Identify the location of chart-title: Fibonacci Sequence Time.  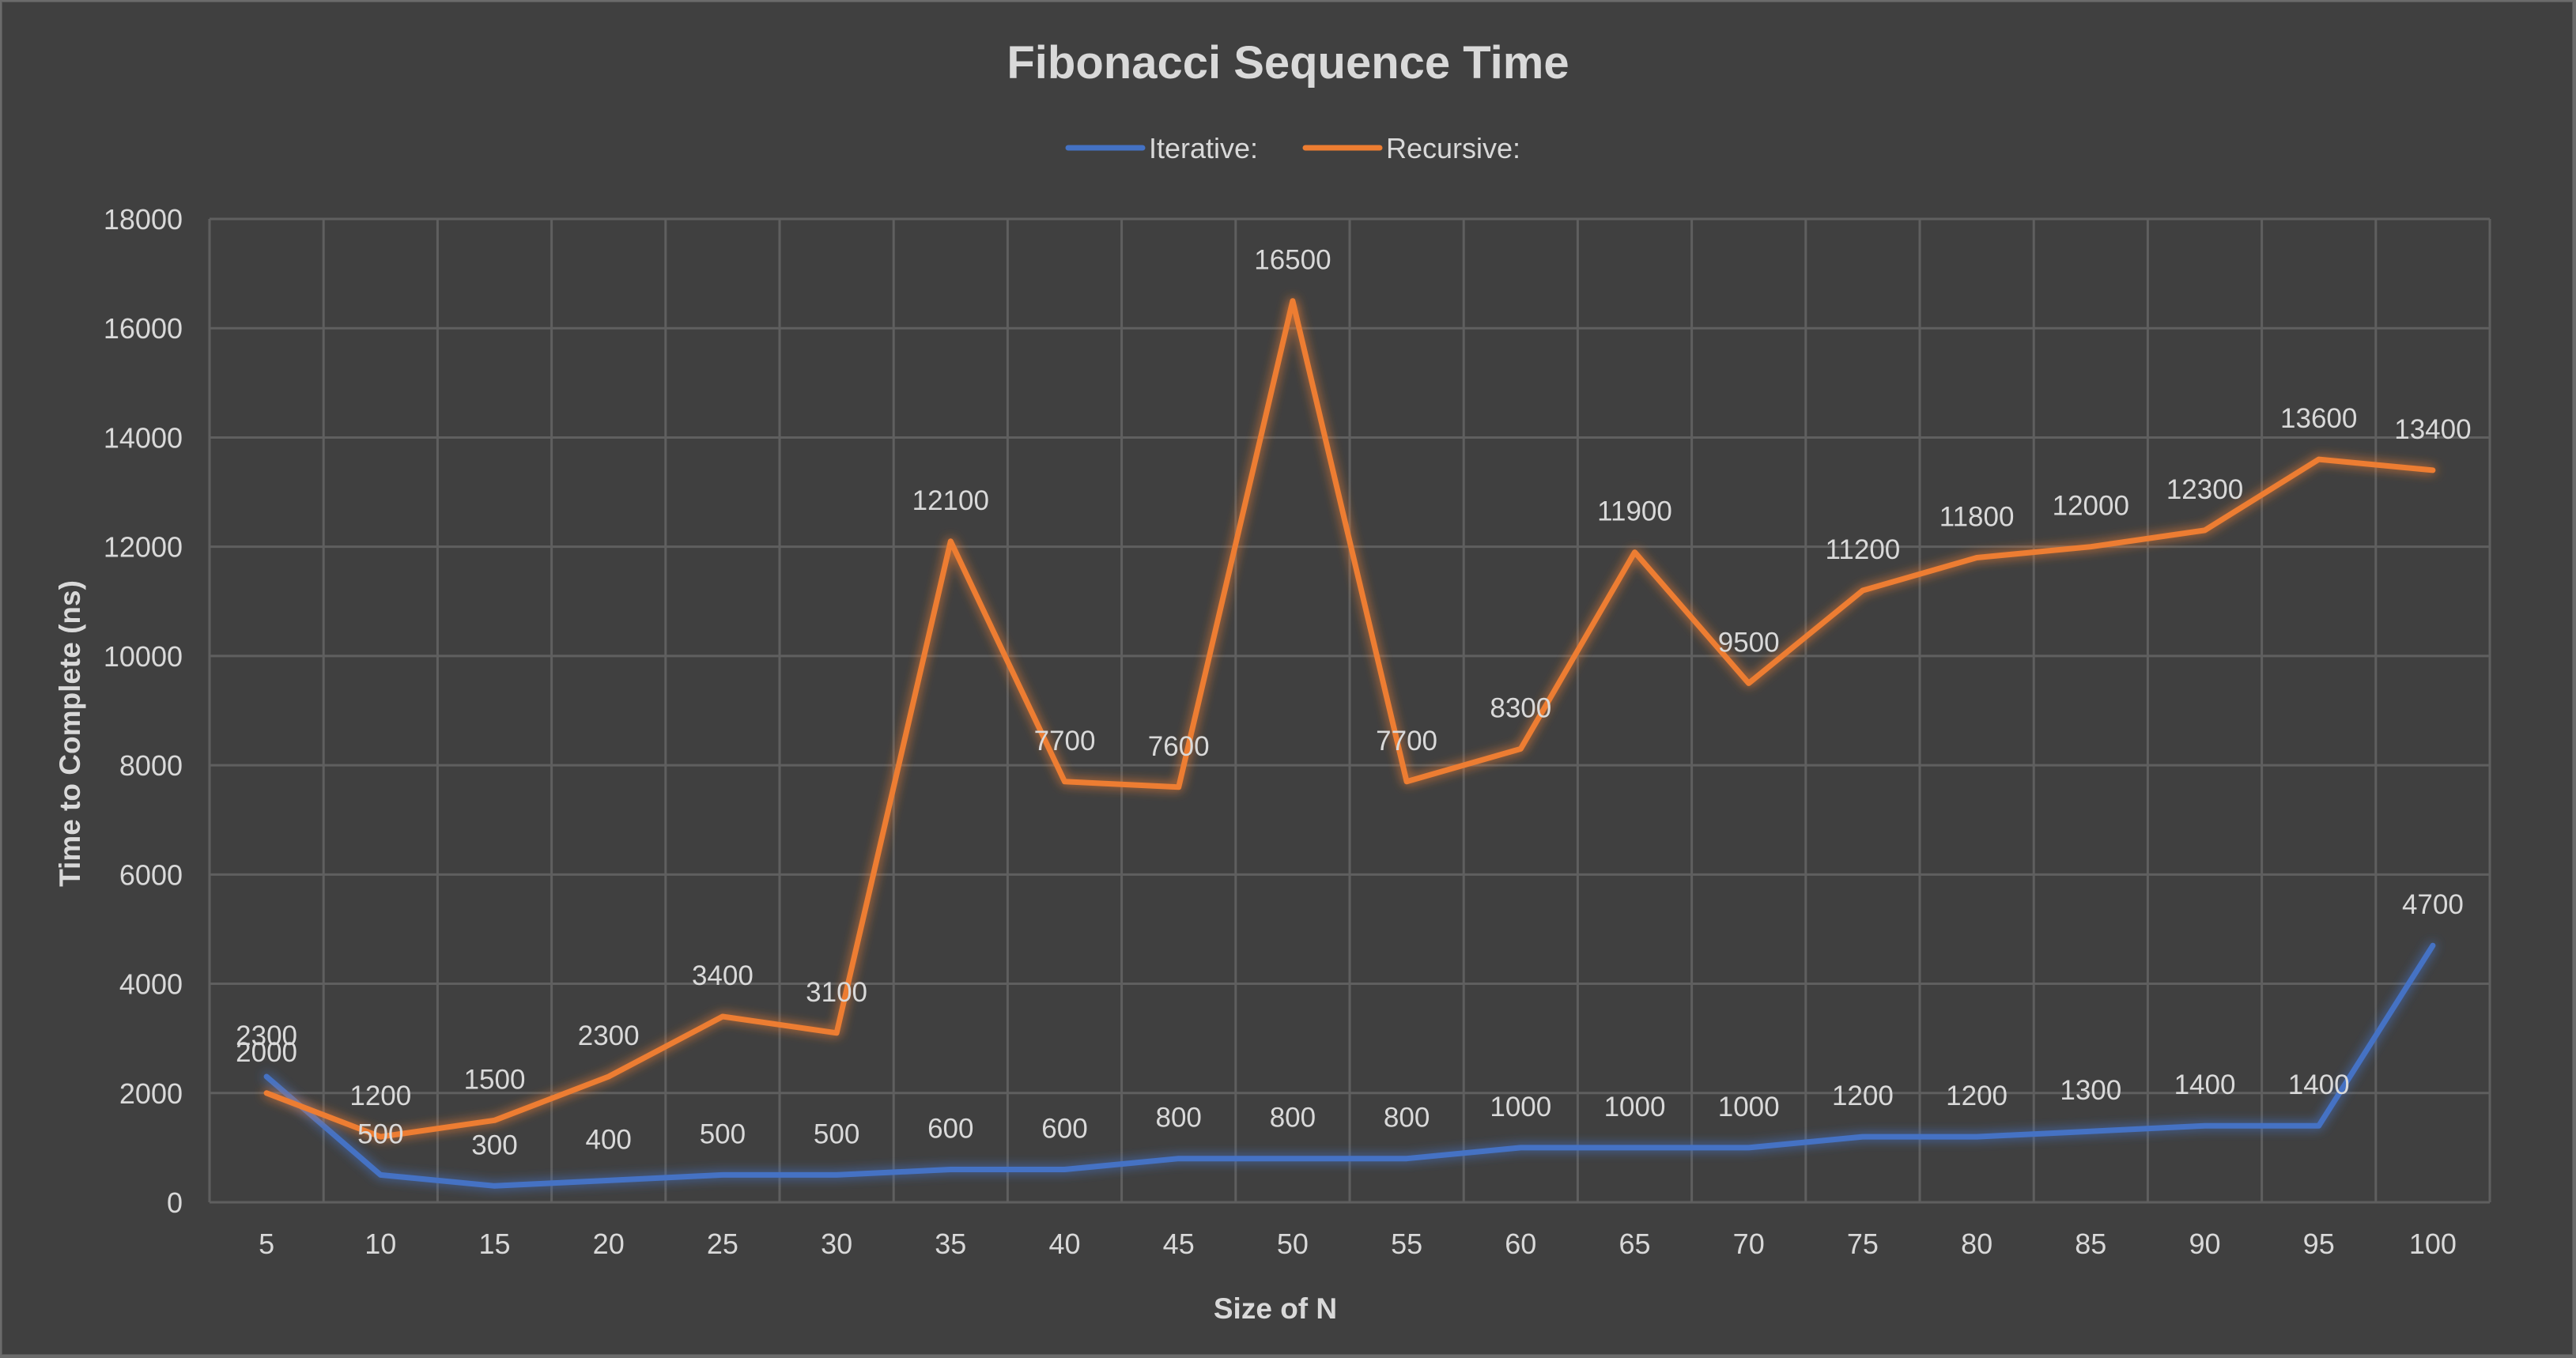
(1288, 63).